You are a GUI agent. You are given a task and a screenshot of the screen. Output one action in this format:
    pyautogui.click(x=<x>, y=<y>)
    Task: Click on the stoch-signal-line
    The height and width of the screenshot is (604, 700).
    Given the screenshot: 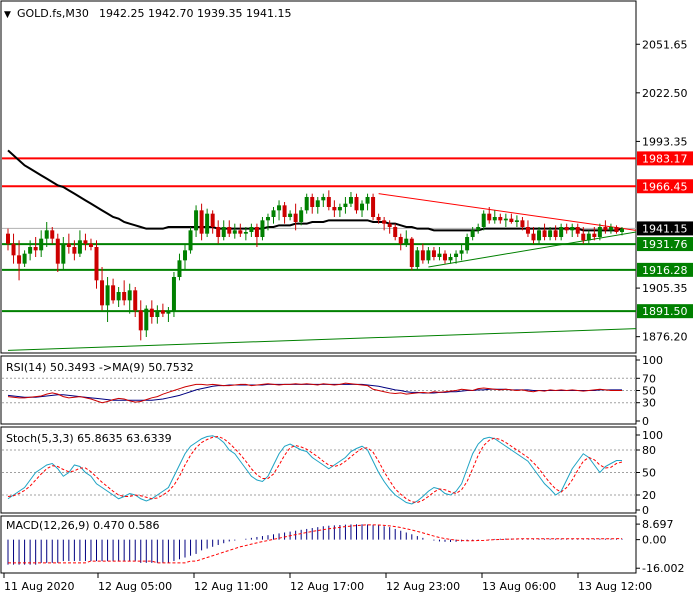 What is the action you would take?
    pyautogui.click(x=315, y=469)
    